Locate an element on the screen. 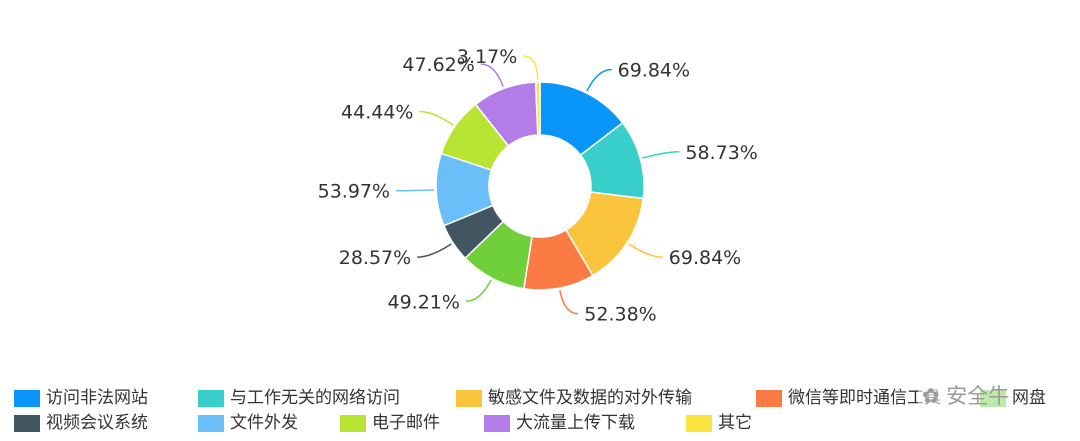 This screenshot has width=1080, height=441. legend-item-non-work-access: 与工作无关的网络访问 is located at coordinates (299, 398).